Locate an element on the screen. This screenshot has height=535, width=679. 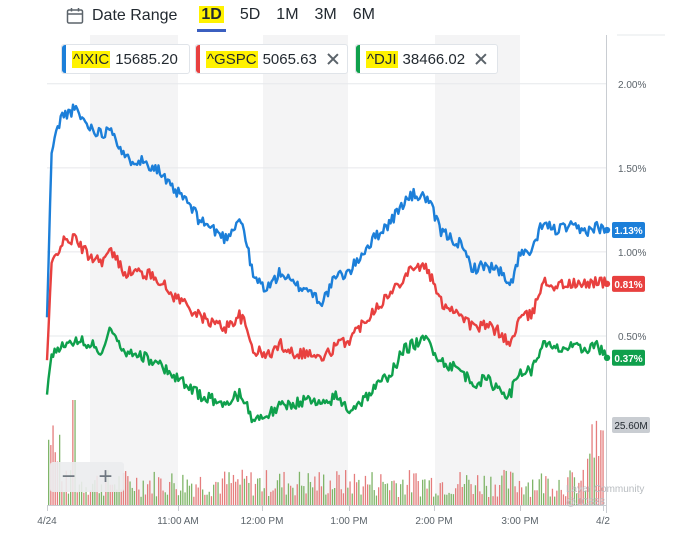
calendar-icon is located at coordinates (75, 16).